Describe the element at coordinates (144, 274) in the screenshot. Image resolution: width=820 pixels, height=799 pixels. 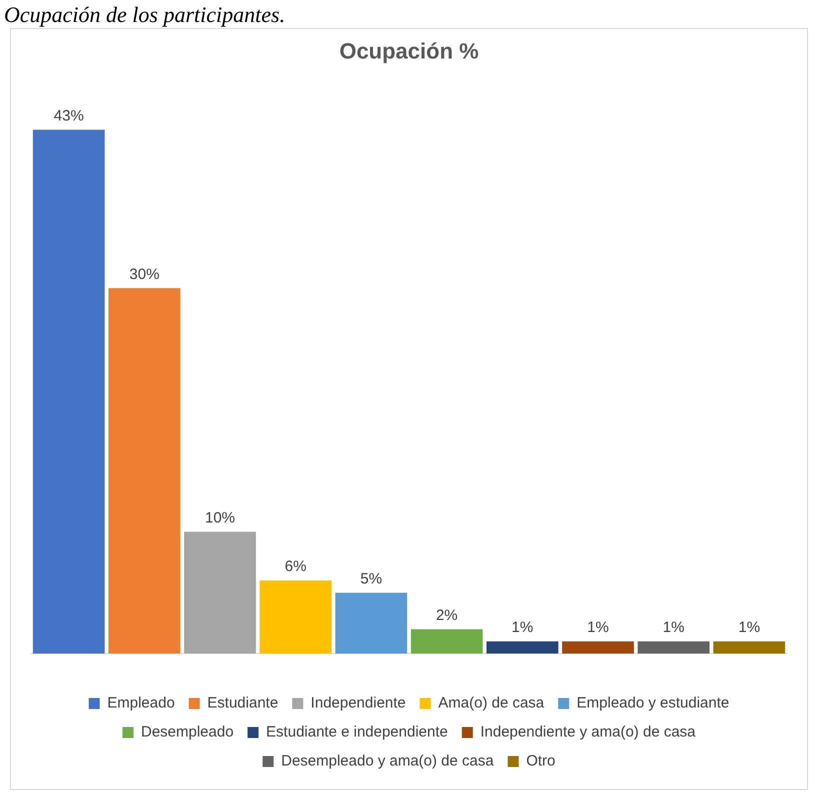
I see `data-label: 30%` at that location.